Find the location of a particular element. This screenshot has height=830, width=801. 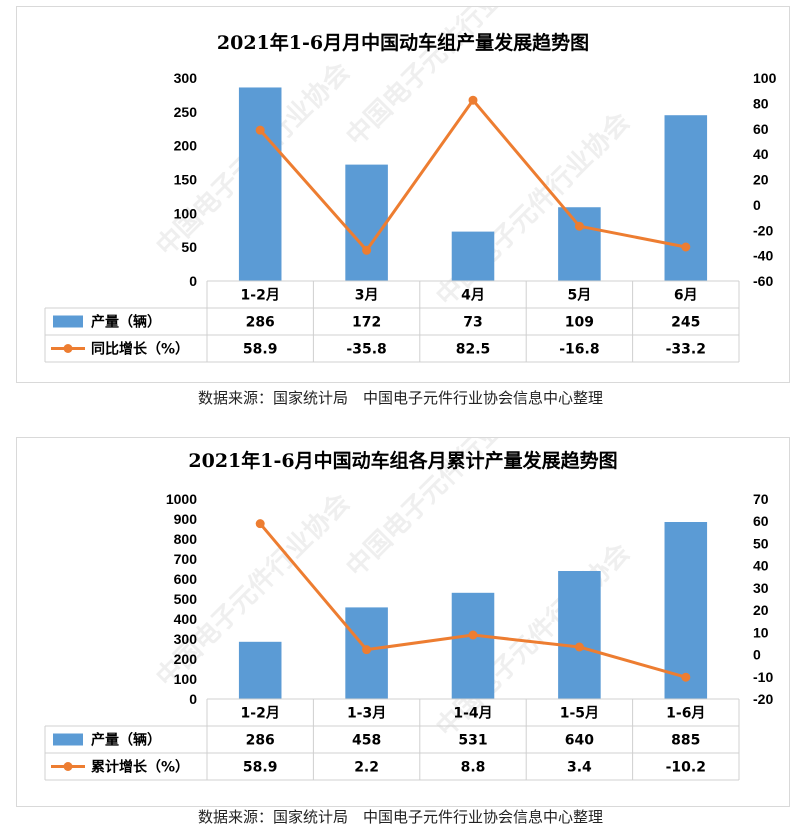

x-category-label: 4月 is located at coordinates (473, 296).